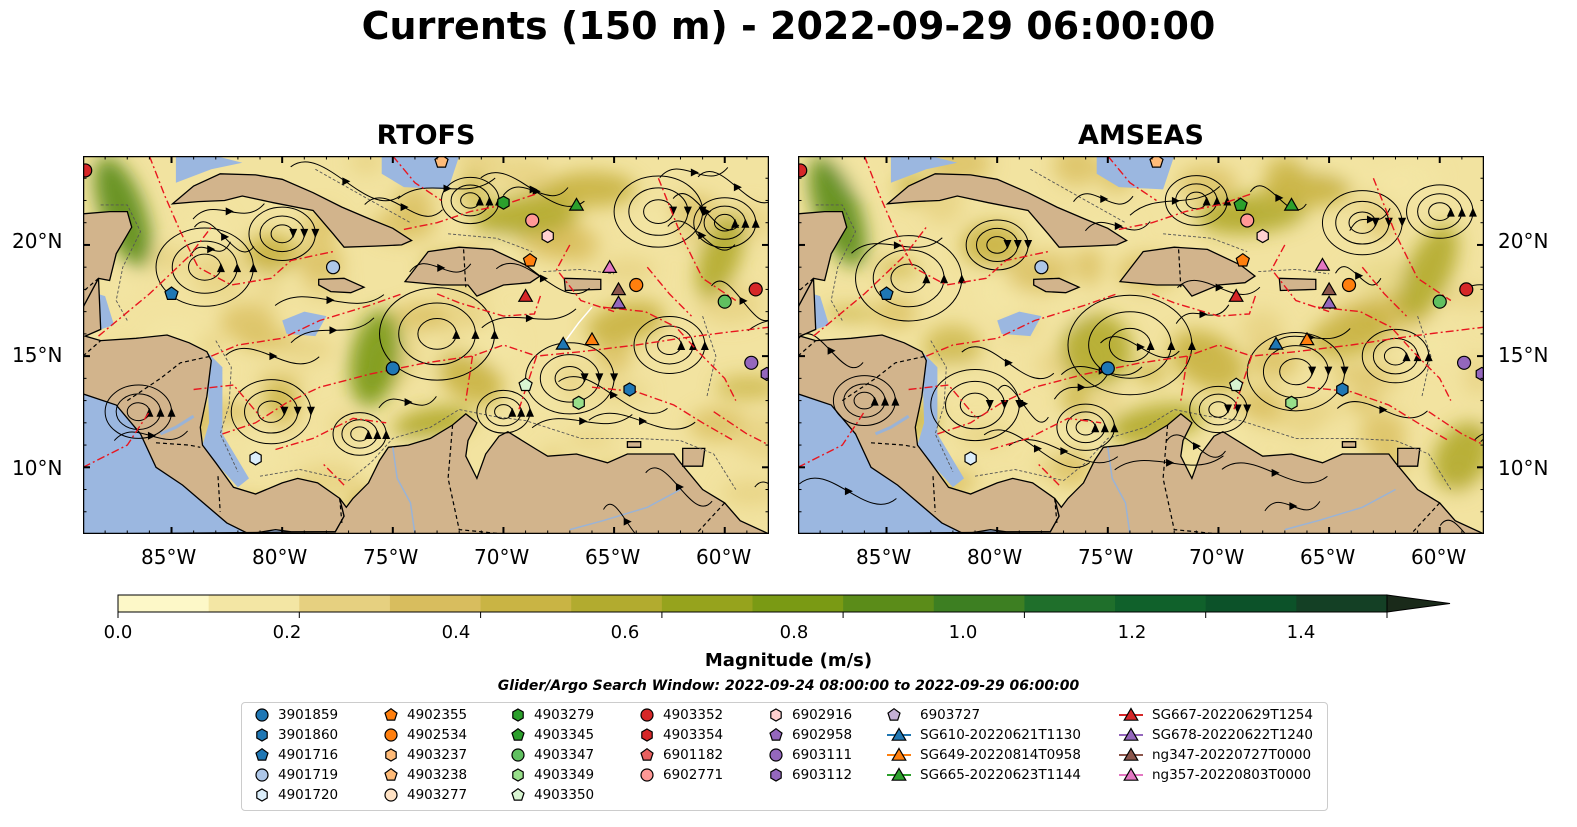  Describe the element at coordinates (1057, 285) in the screenshot. I see `land-jamaica` at that location.